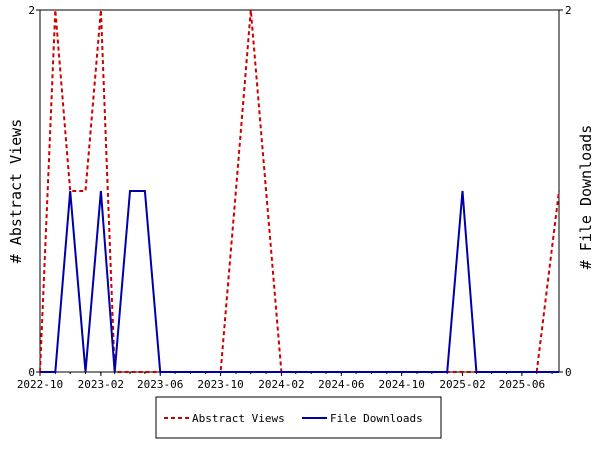 The width and height of the screenshot is (600, 454). I want to click on x-tick-label: 2024-02, so click(281, 384).